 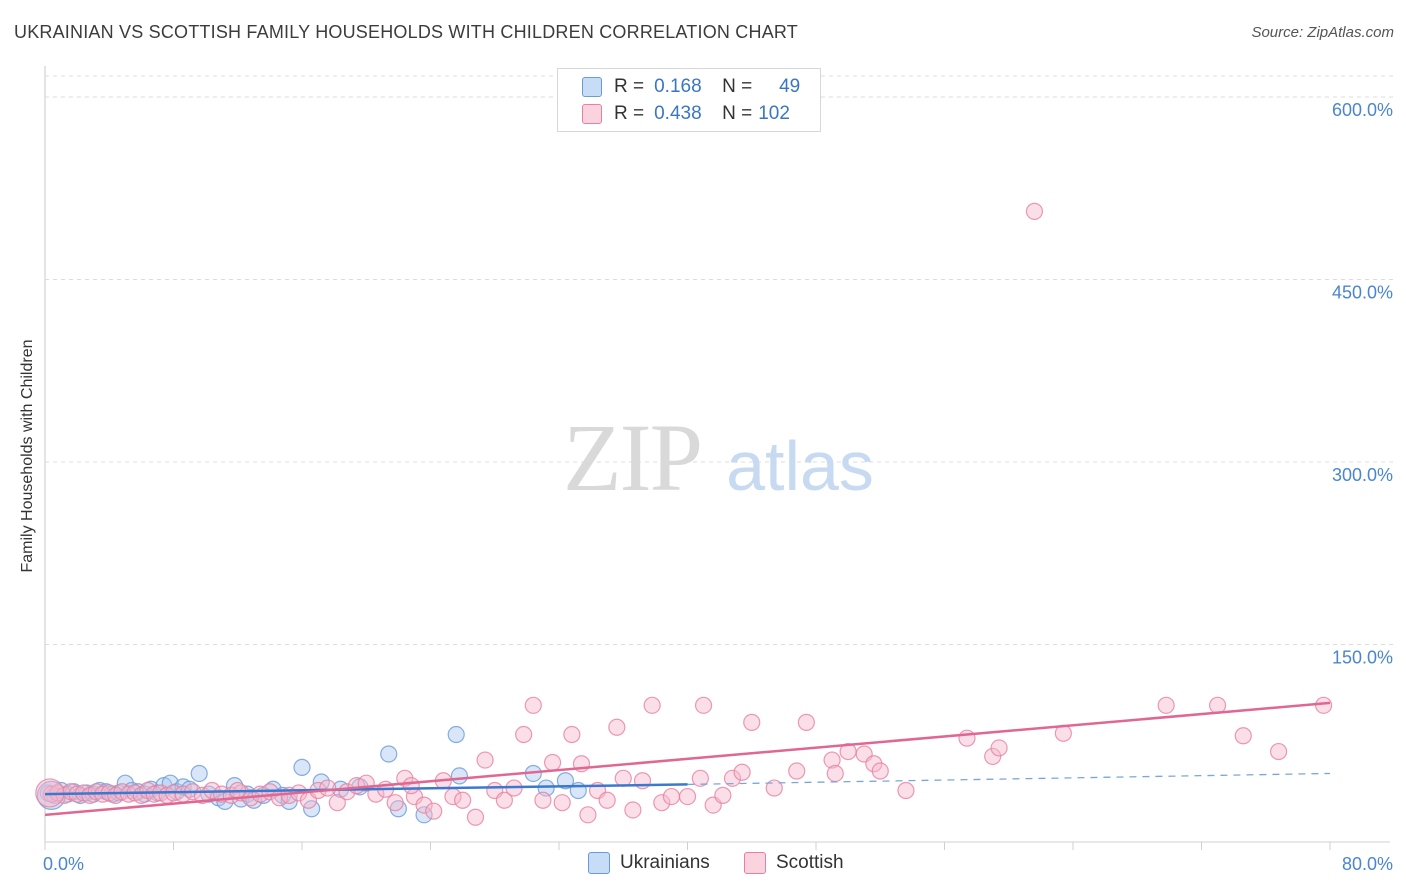 I want to click on legend-r-value: 0.168, so click(x=678, y=86).